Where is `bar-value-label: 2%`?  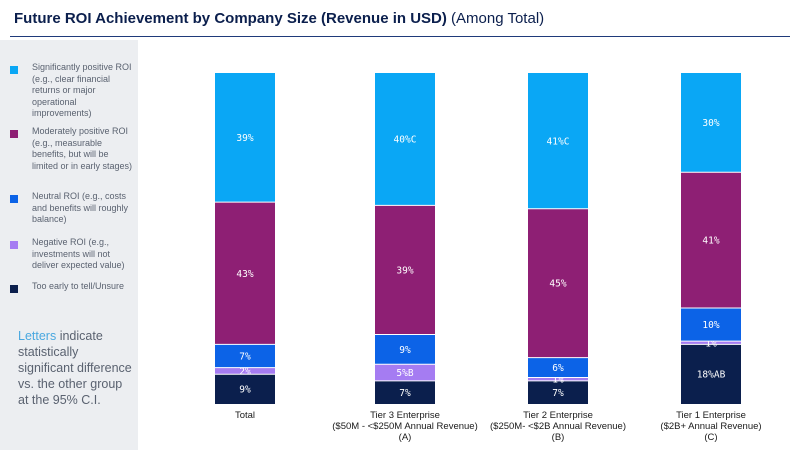 bar-value-label: 2% is located at coordinates (245, 371).